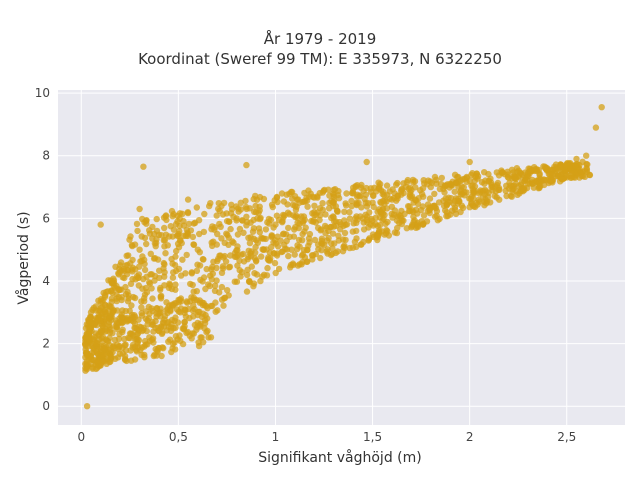 This screenshot has height=480, width=640. I want to click on x-tick-label: 0,5, so click(178, 437).